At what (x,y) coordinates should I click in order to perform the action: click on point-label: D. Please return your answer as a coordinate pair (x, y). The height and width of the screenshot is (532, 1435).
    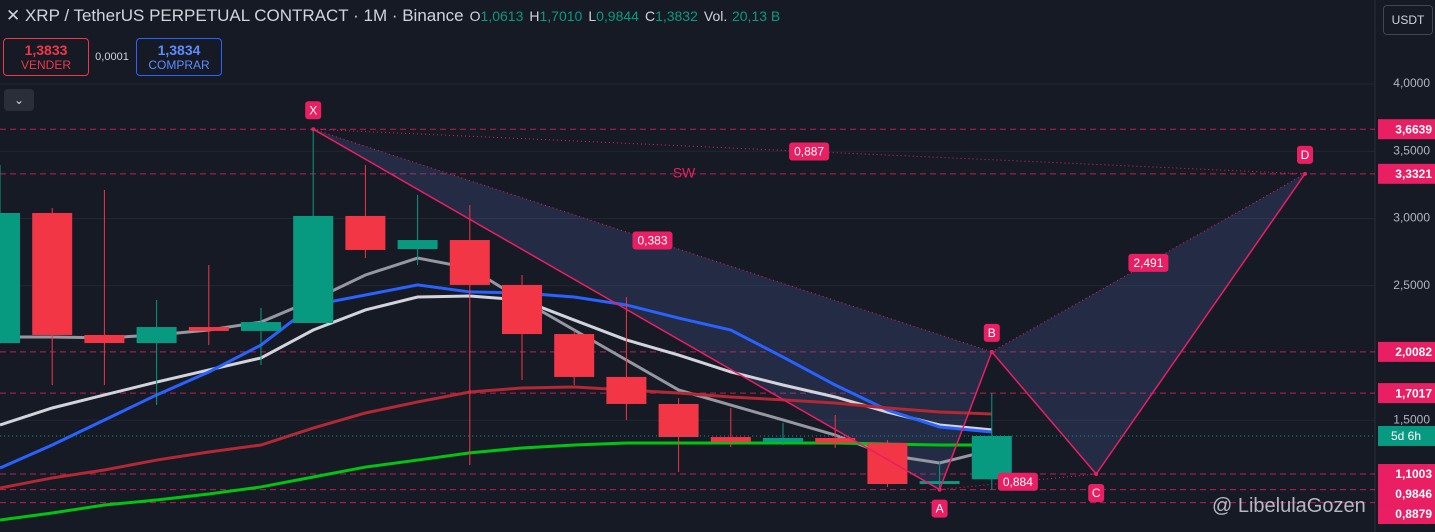
    Looking at the image, I should click on (1305, 155).